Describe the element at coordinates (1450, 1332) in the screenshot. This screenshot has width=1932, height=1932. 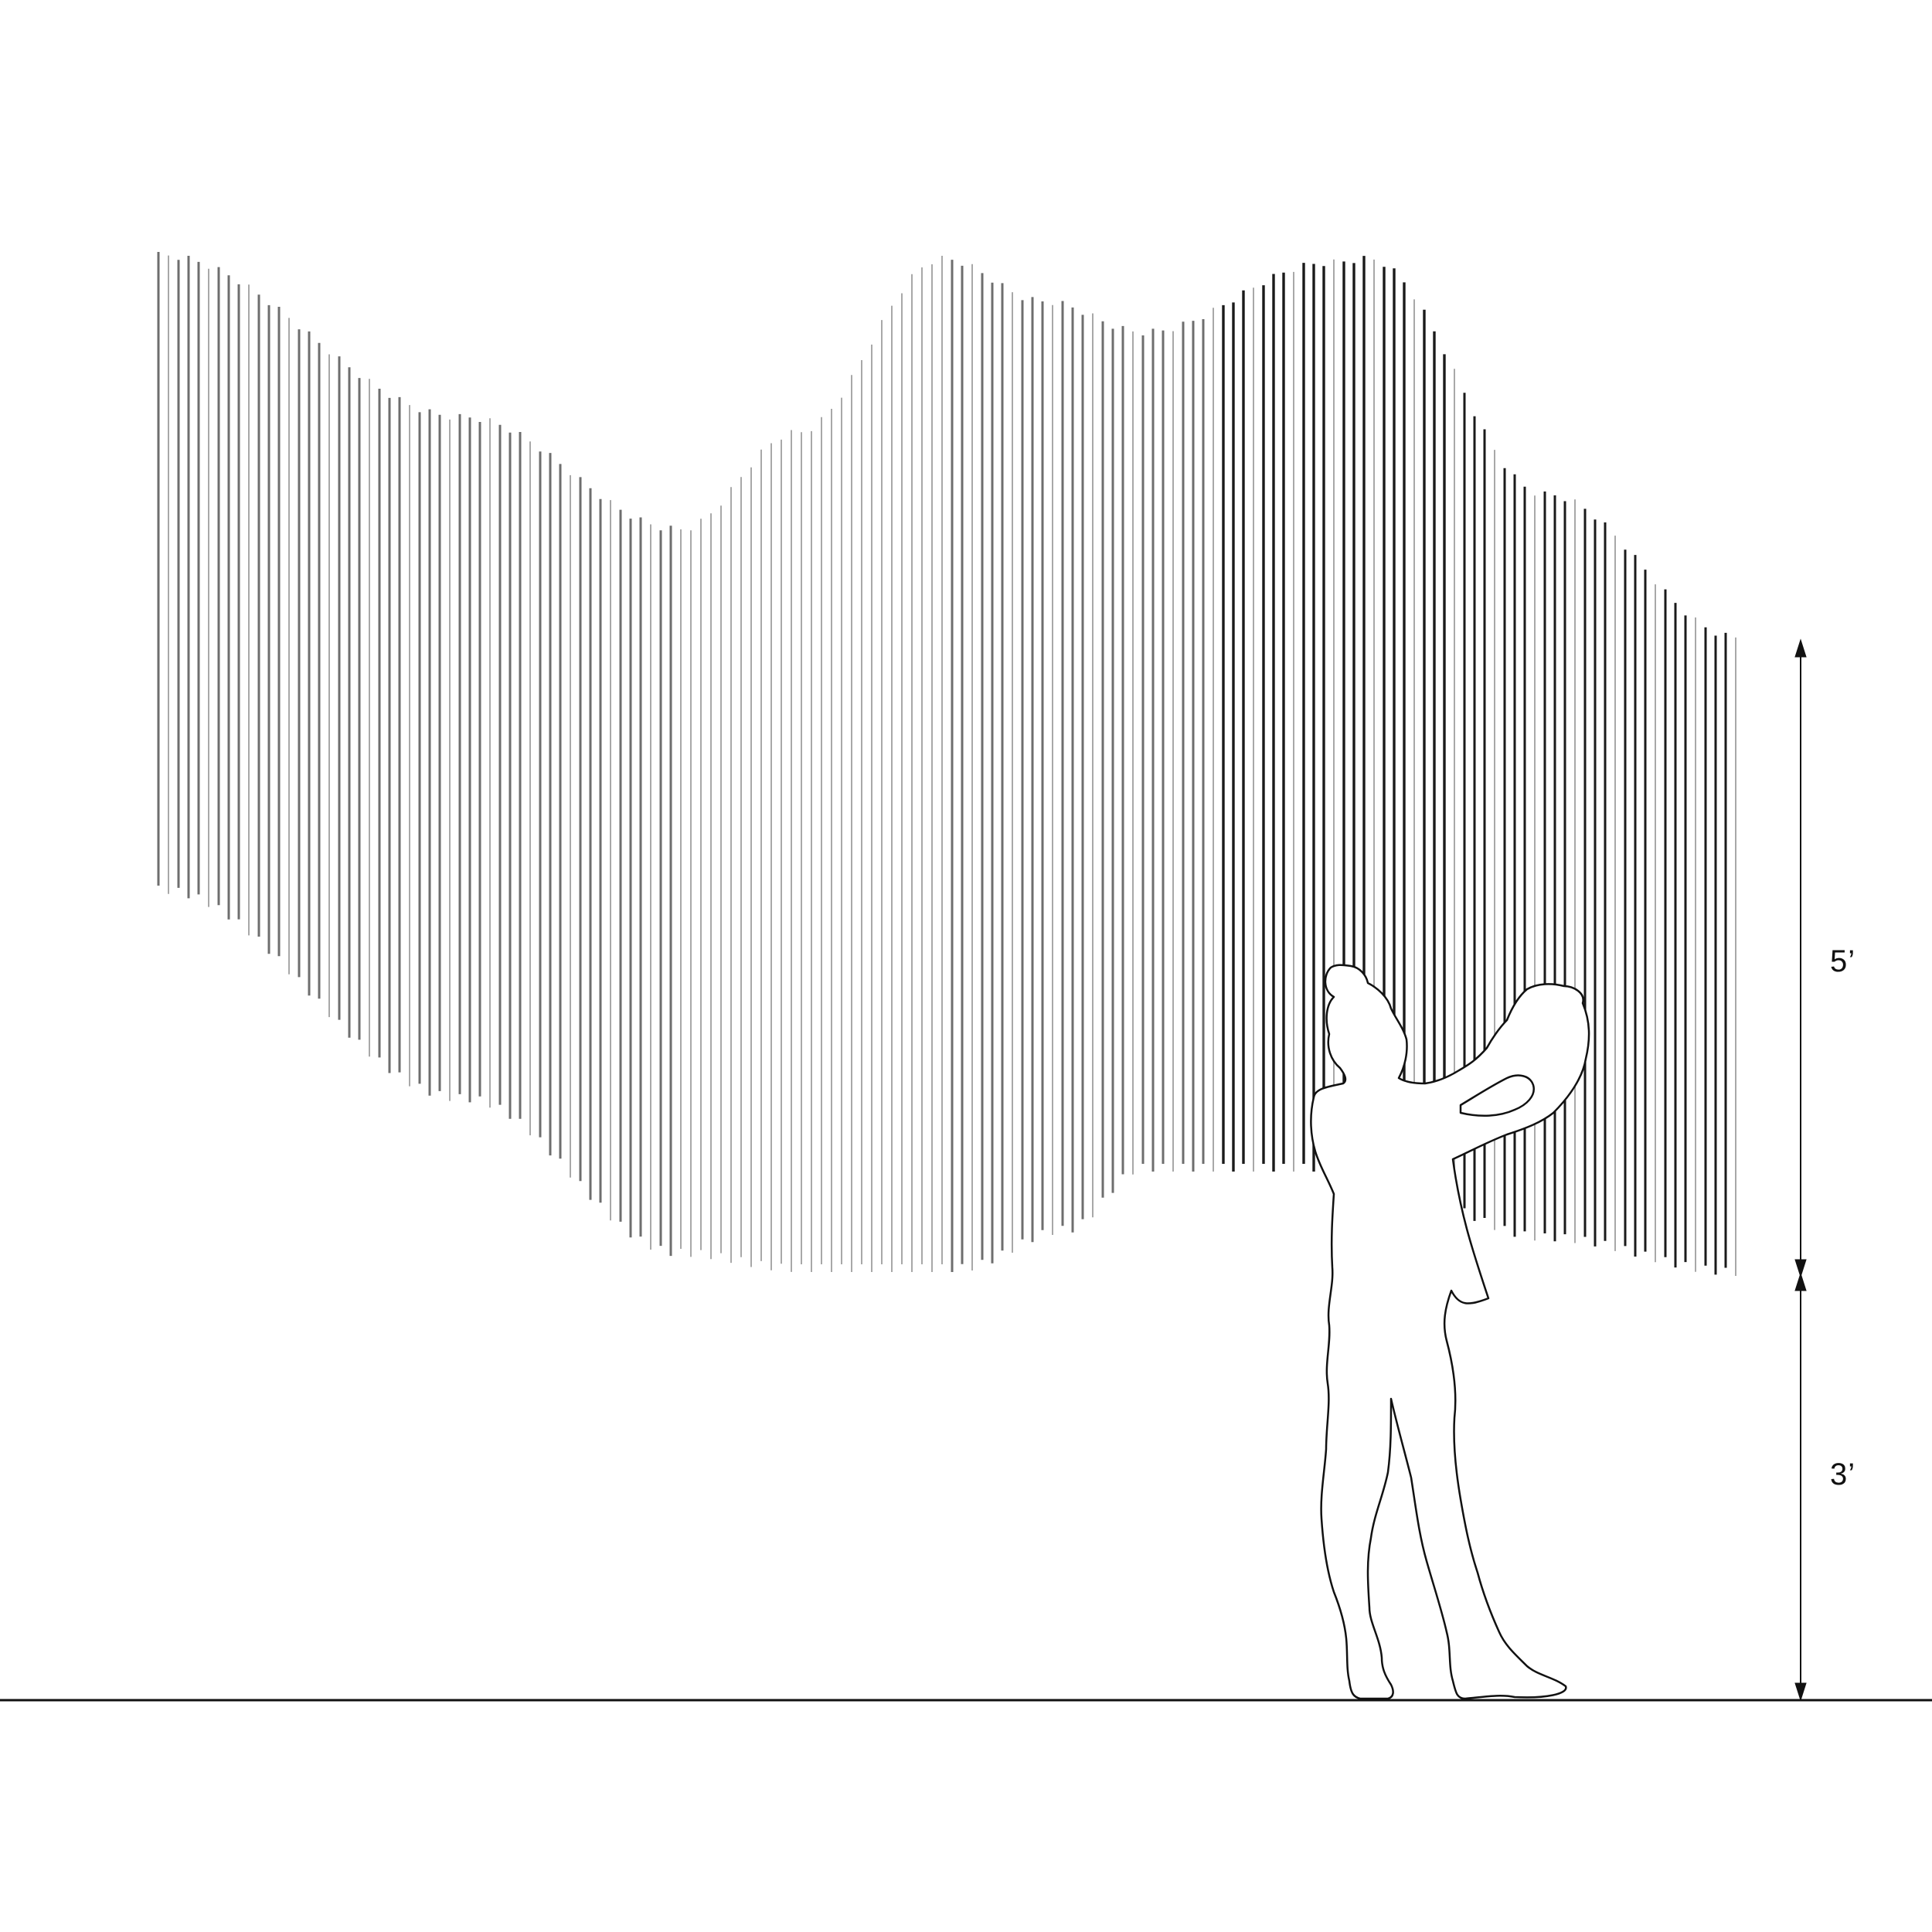
I see `person-silhouette` at that location.